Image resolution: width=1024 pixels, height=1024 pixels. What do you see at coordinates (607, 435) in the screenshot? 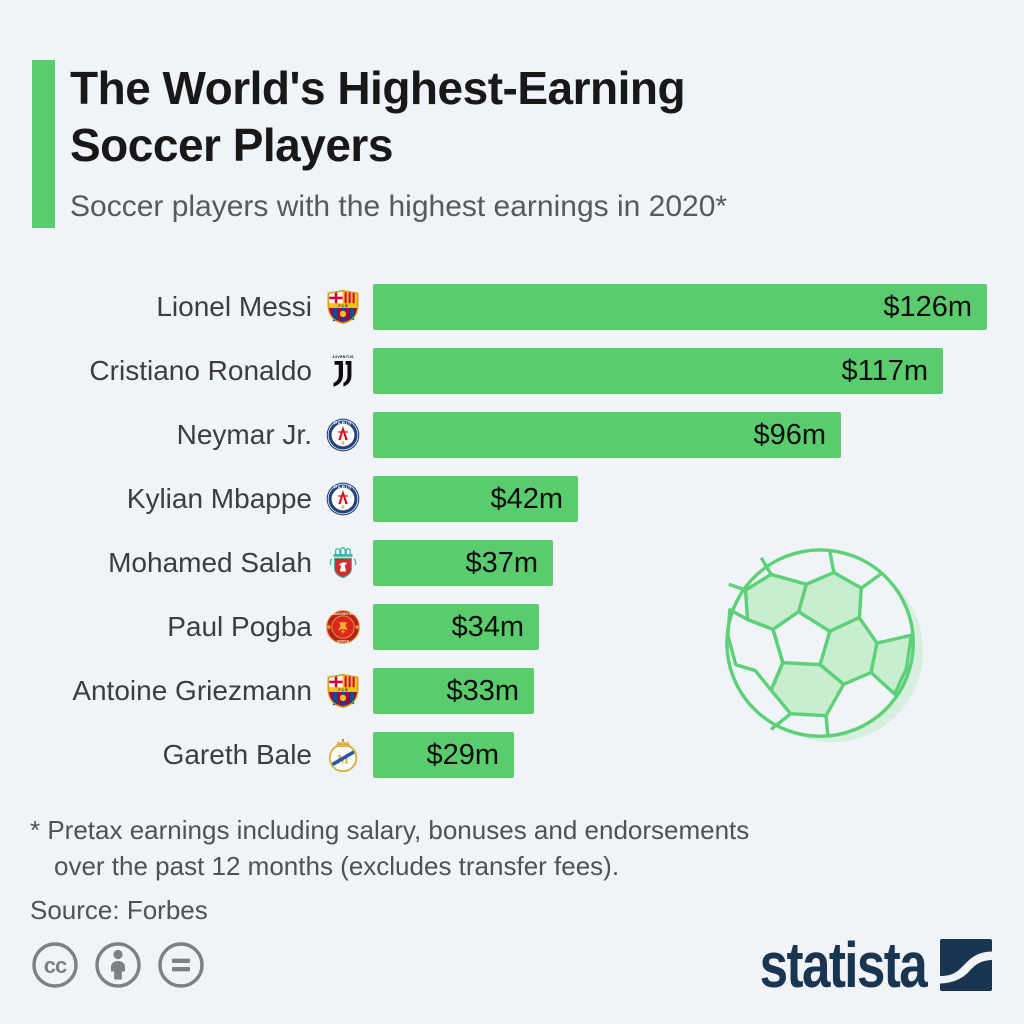
I see `earnings-bar: $96m` at bounding box center [607, 435].